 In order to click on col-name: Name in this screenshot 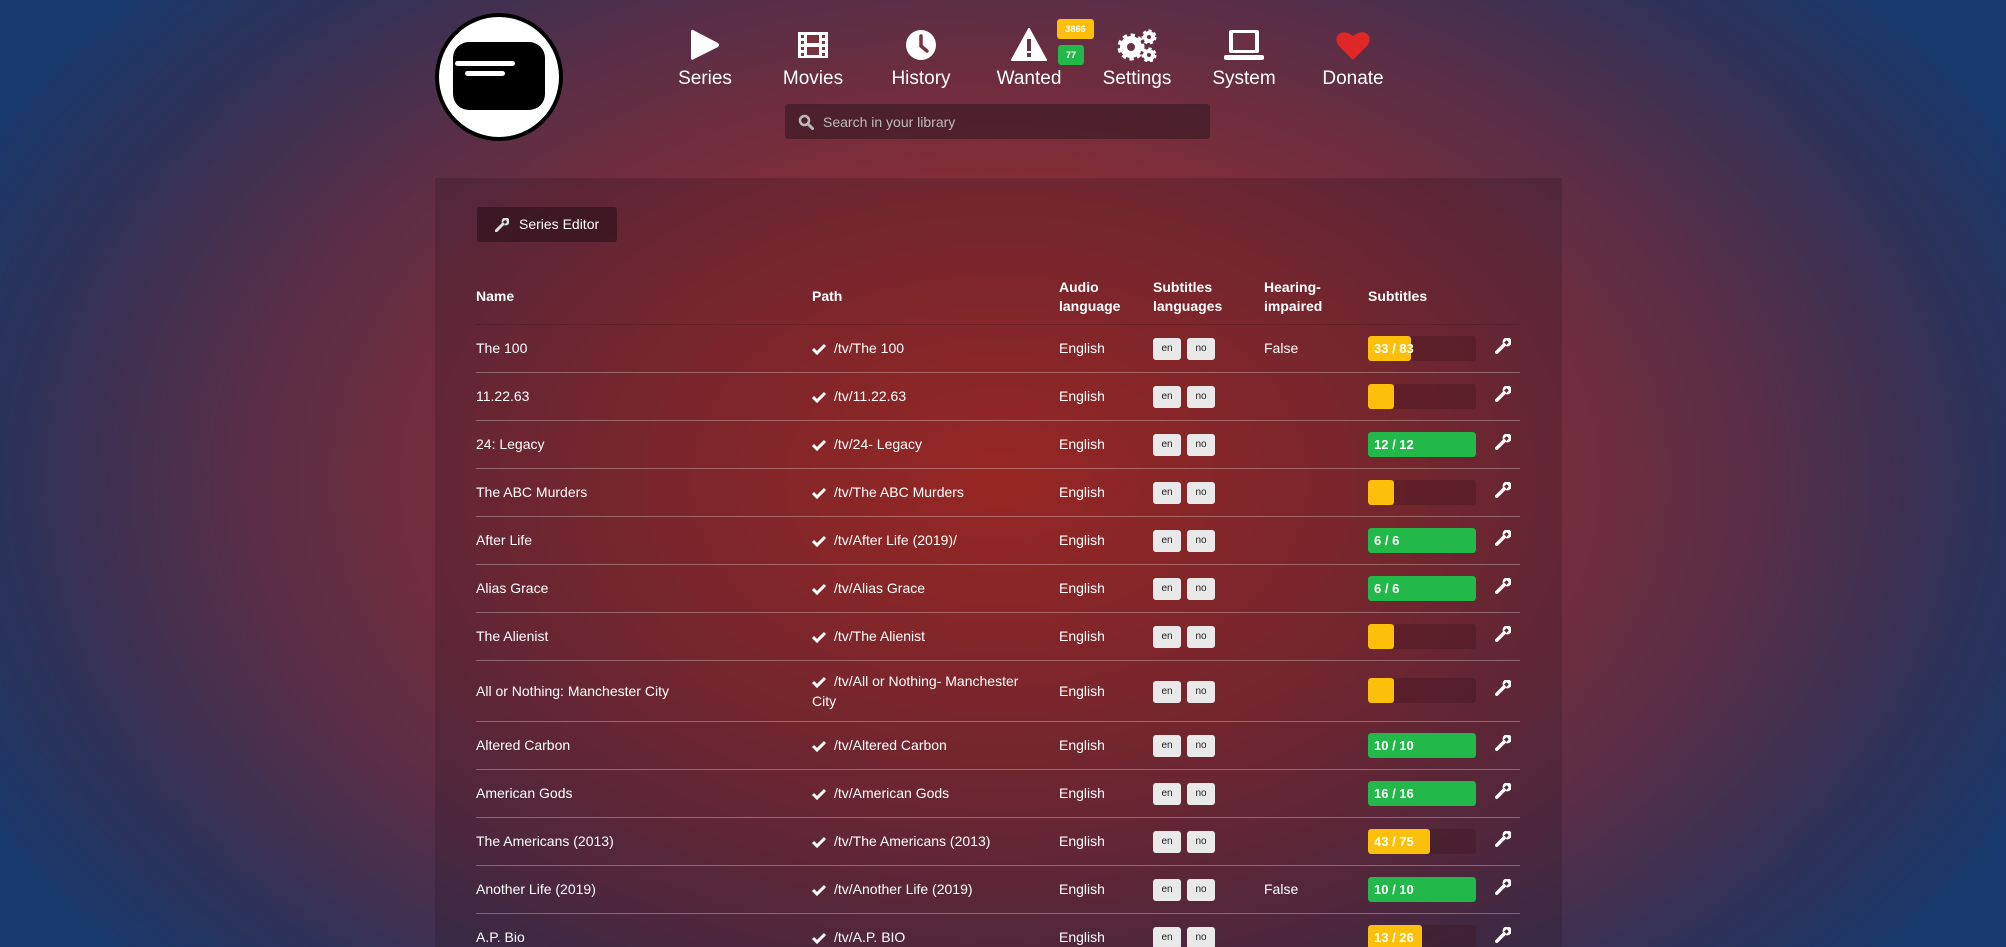, I will do `click(644, 297)`.